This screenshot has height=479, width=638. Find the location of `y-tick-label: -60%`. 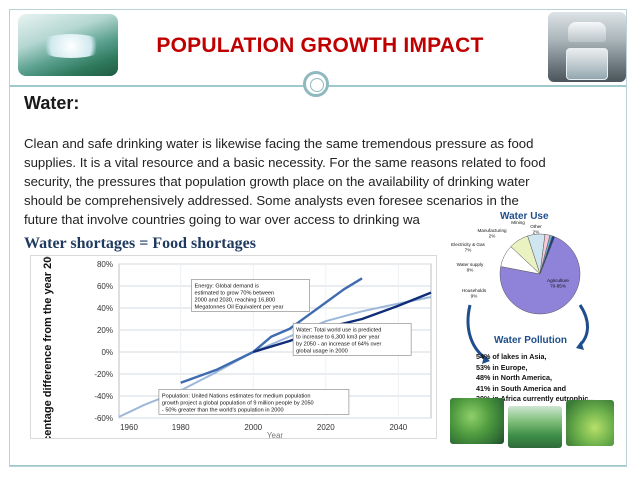

y-tick-label: -60% is located at coordinates (103, 418).